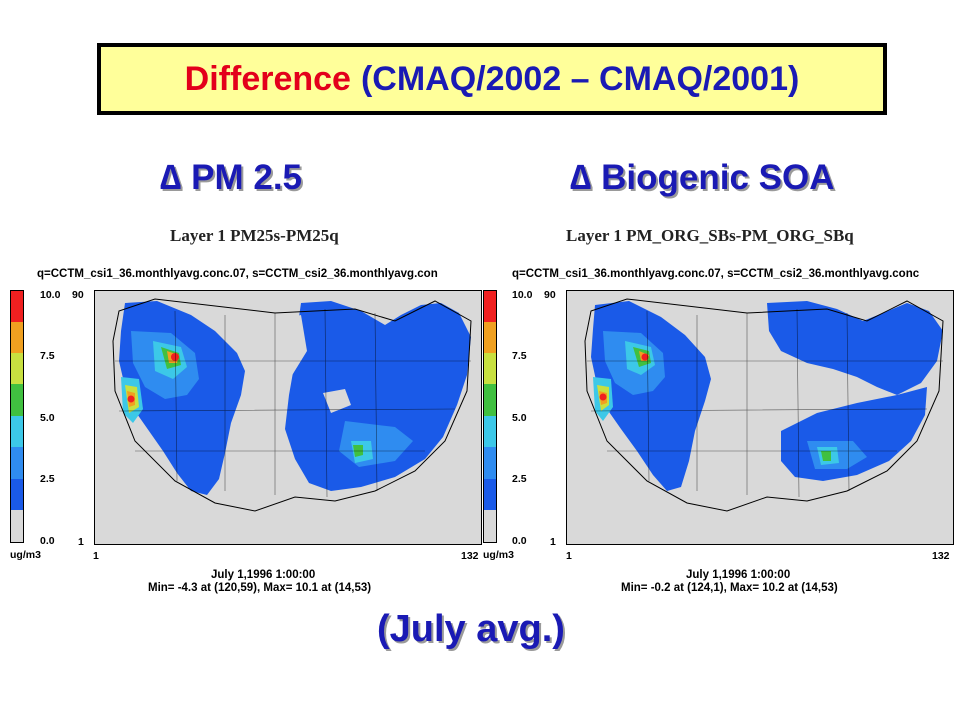 This screenshot has width=960, height=720. I want to click on title-difference: Difference, so click(267, 78).